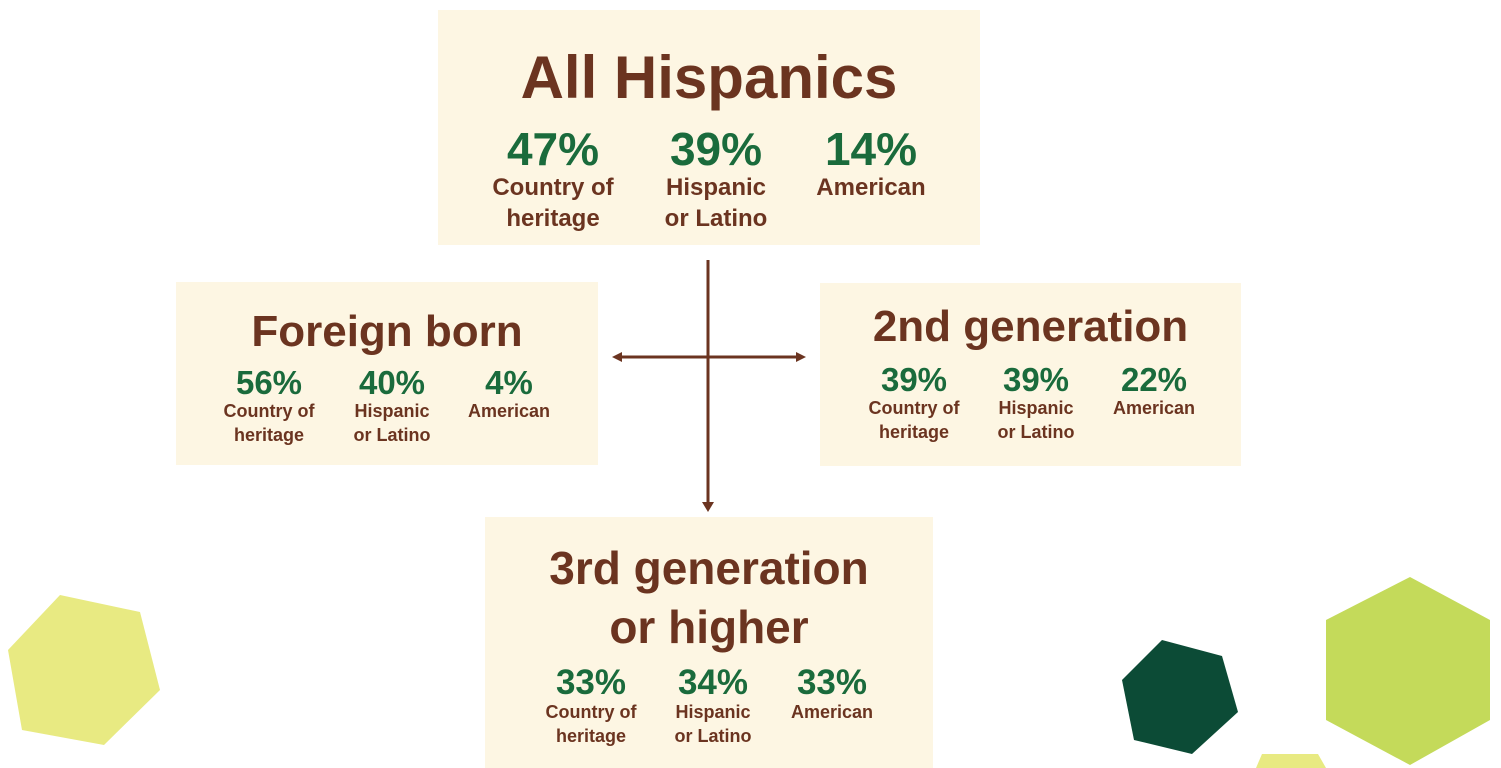 This screenshot has width=1501, height=768. Describe the element at coordinates (509, 382) in the screenshot. I see `stat-value: 4%` at that location.